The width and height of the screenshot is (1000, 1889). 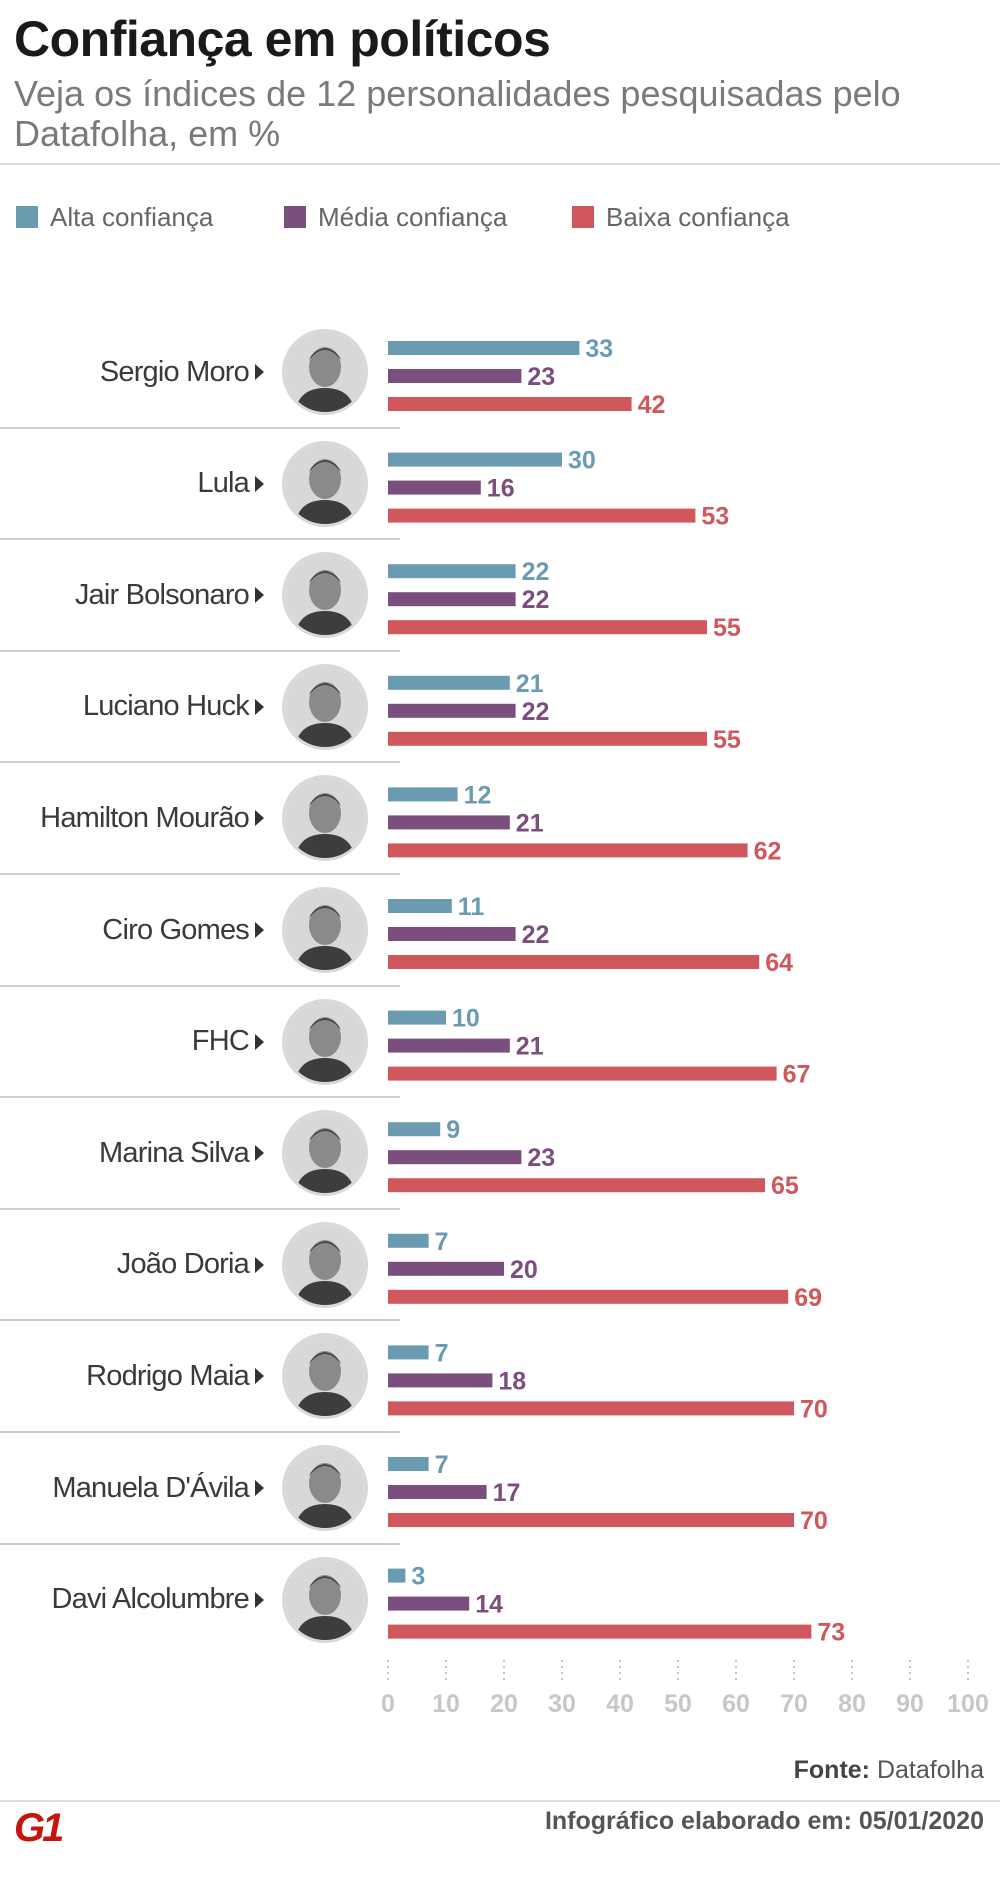 What do you see at coordinates (500, 1801) in the screenshot?
I see `footer-divider` at bounding box center [500, 1801].